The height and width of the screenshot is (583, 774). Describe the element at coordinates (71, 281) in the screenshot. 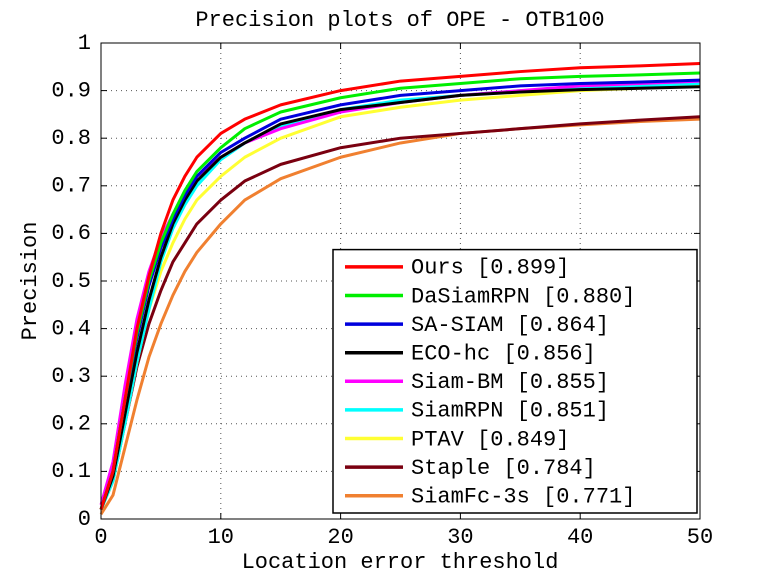

I see `y-tick-label: 0.5` at that location.